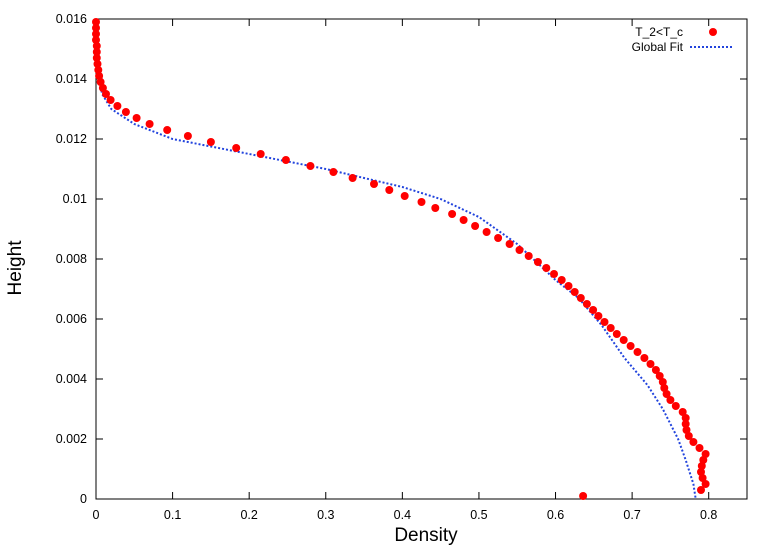 The image size is (778, 545). Describe the element at coordinates (15, 268) in the screenshot. I see `y-axis-title: Height` at that location.